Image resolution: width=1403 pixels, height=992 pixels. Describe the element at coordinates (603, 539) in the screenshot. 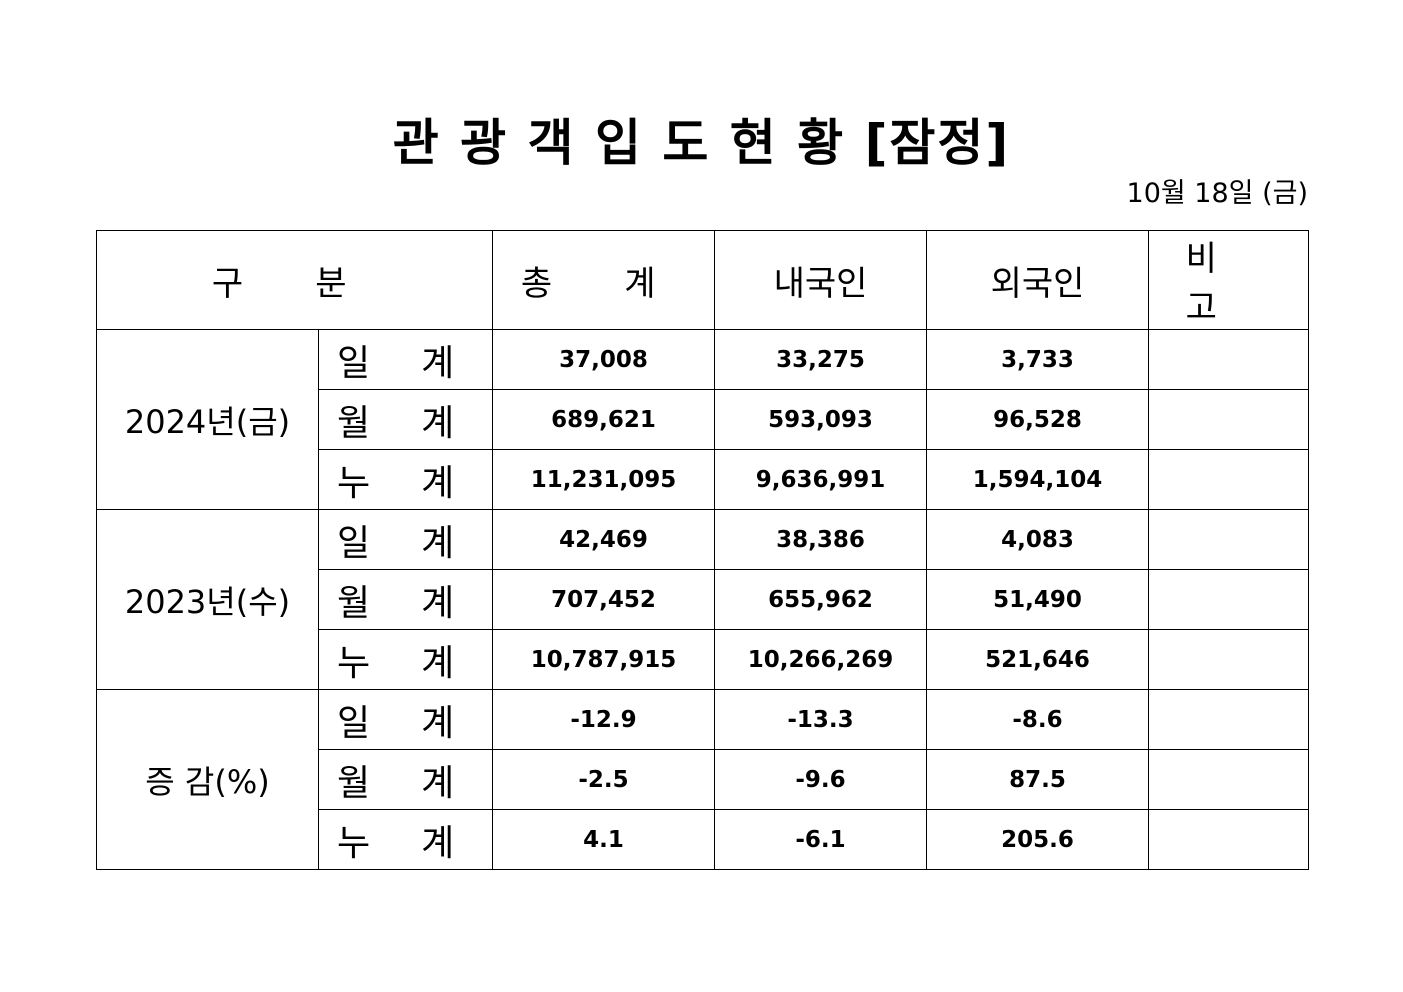

I see `cell-total: 42,469` at that location.